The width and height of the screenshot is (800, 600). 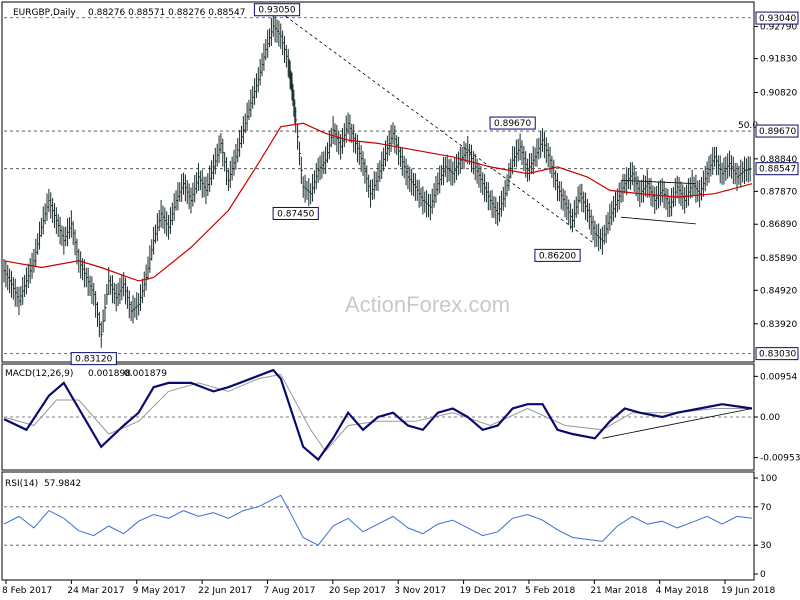 What do you see at coordinates (768, 479) in the screenshot?
I see `rsi-tick-label: 100` at bounding box center [768, 479].